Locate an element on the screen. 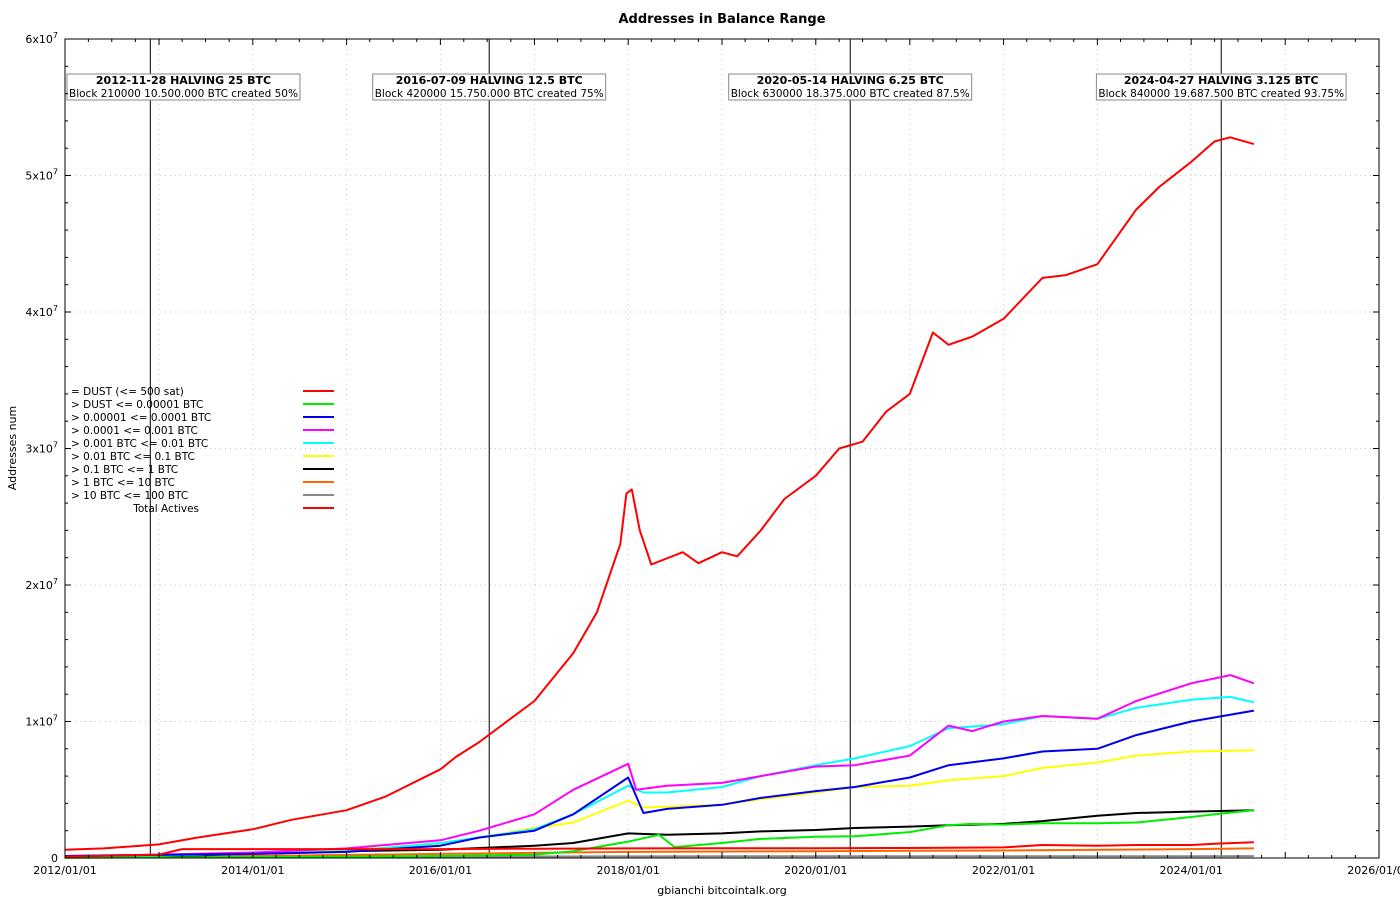 The image size is (1400, 900). y-tick-label: 5x107 is located at coordinates (41, 175).